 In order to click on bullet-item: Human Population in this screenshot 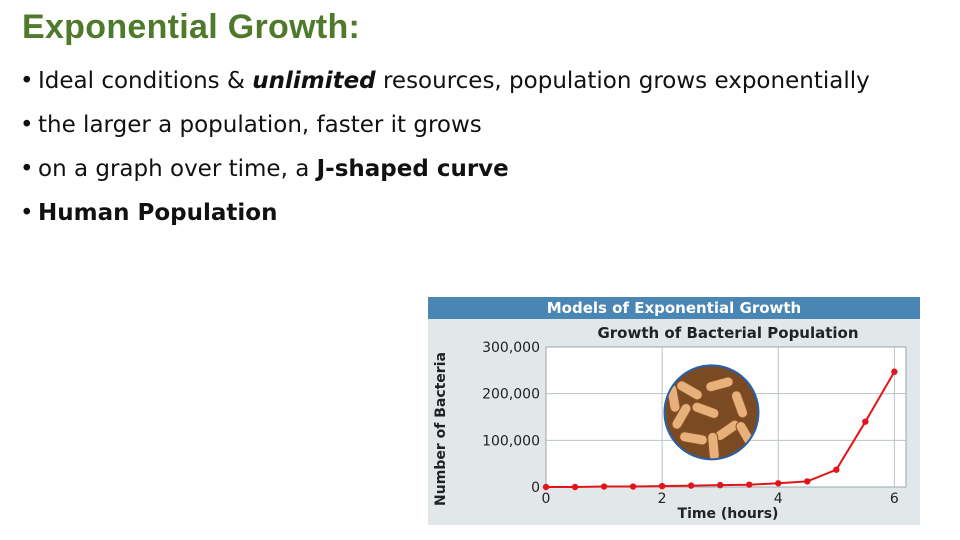, I will do `click(470, 213)`.